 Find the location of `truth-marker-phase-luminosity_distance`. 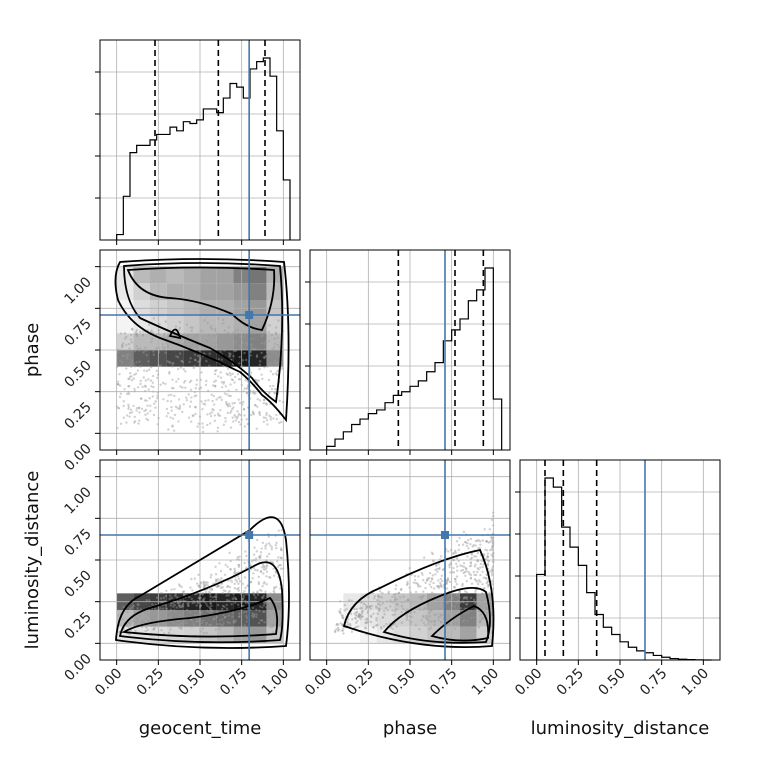

truth-marker-phase-luminosity_distance is located at coordinates (445, 535).